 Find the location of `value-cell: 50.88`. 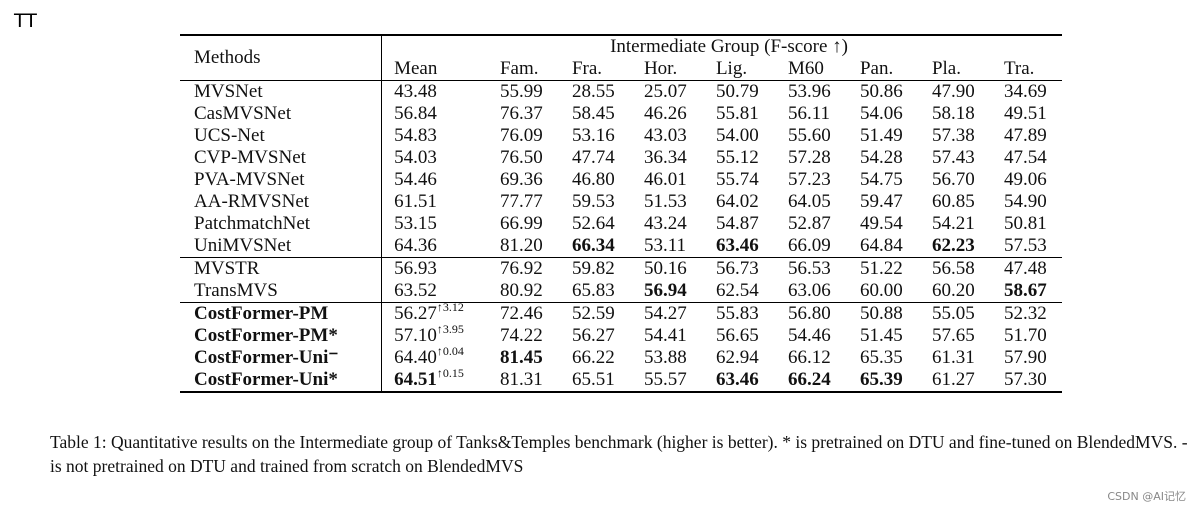

value-cell: 50.88 is located at coordinates (881, 313).